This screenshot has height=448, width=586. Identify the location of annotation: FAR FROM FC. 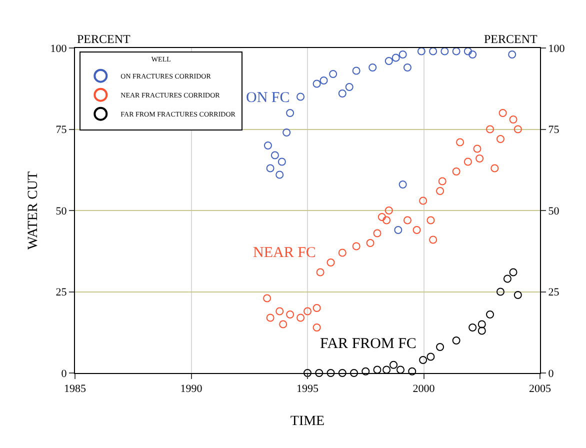
(368, 344).